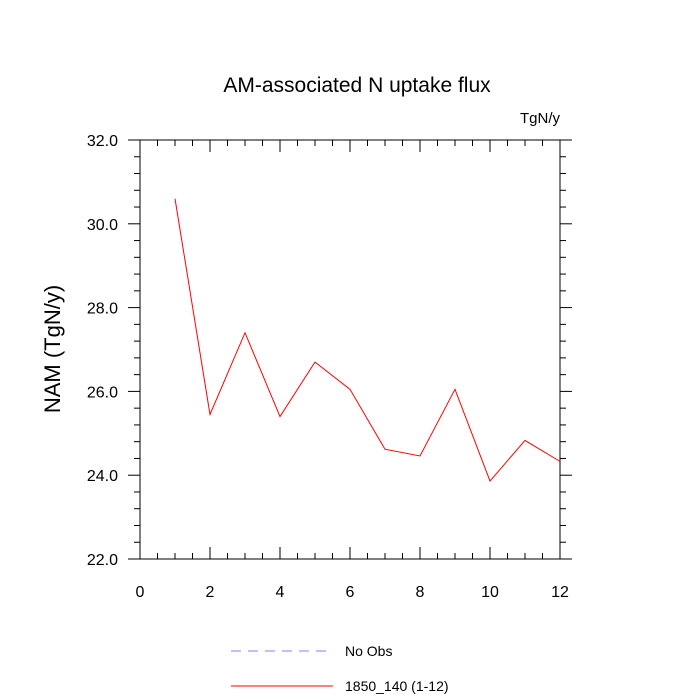 The width and height of the screenshot is (700, 700). Describe the element at coordinates (102, 141) in the screenshot. I see `y-tick-label: 32.0` at that location.